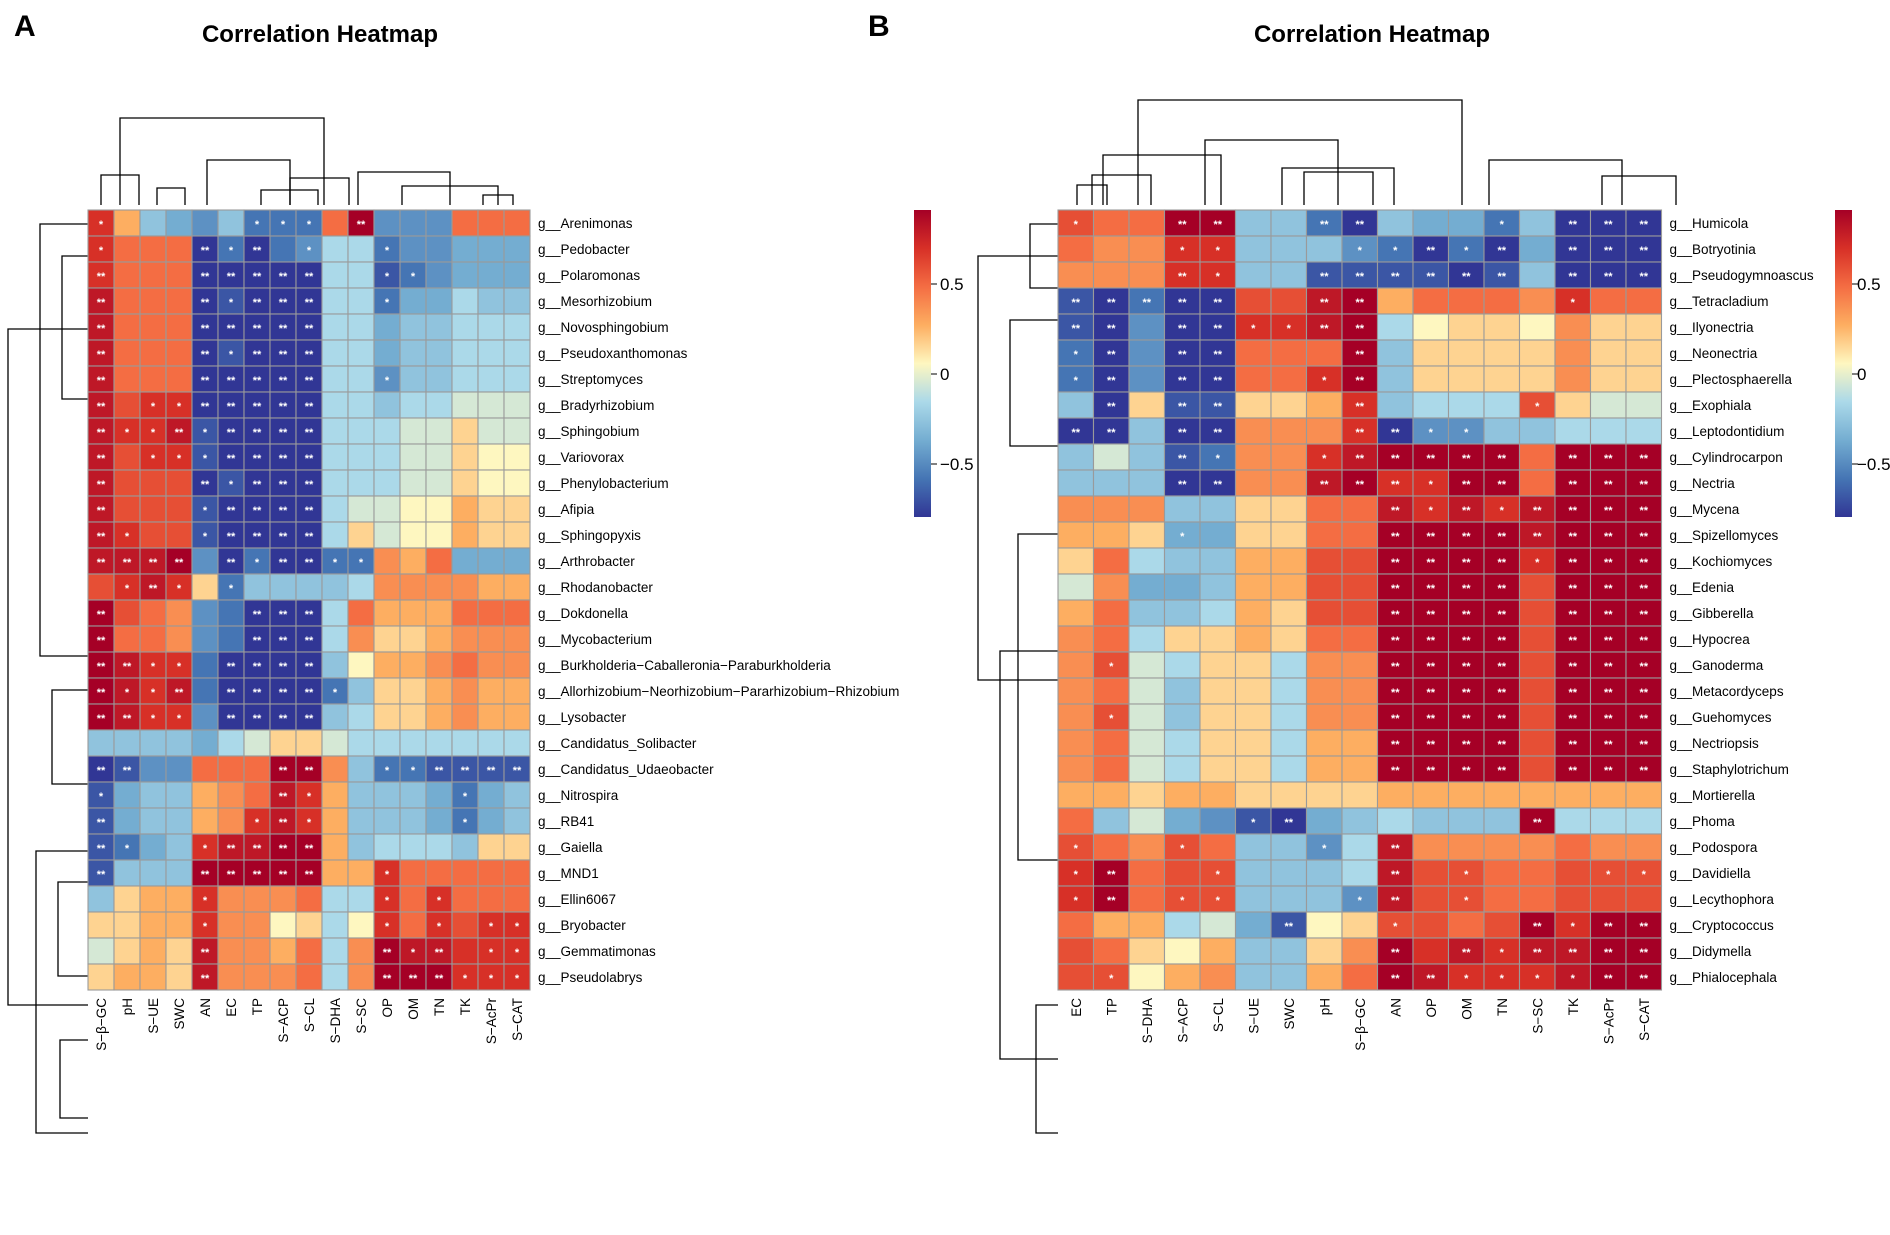  Describe the element at coordinates (1703, 821) in the screenshot. I see `row-label: g__Phoma` at that location.